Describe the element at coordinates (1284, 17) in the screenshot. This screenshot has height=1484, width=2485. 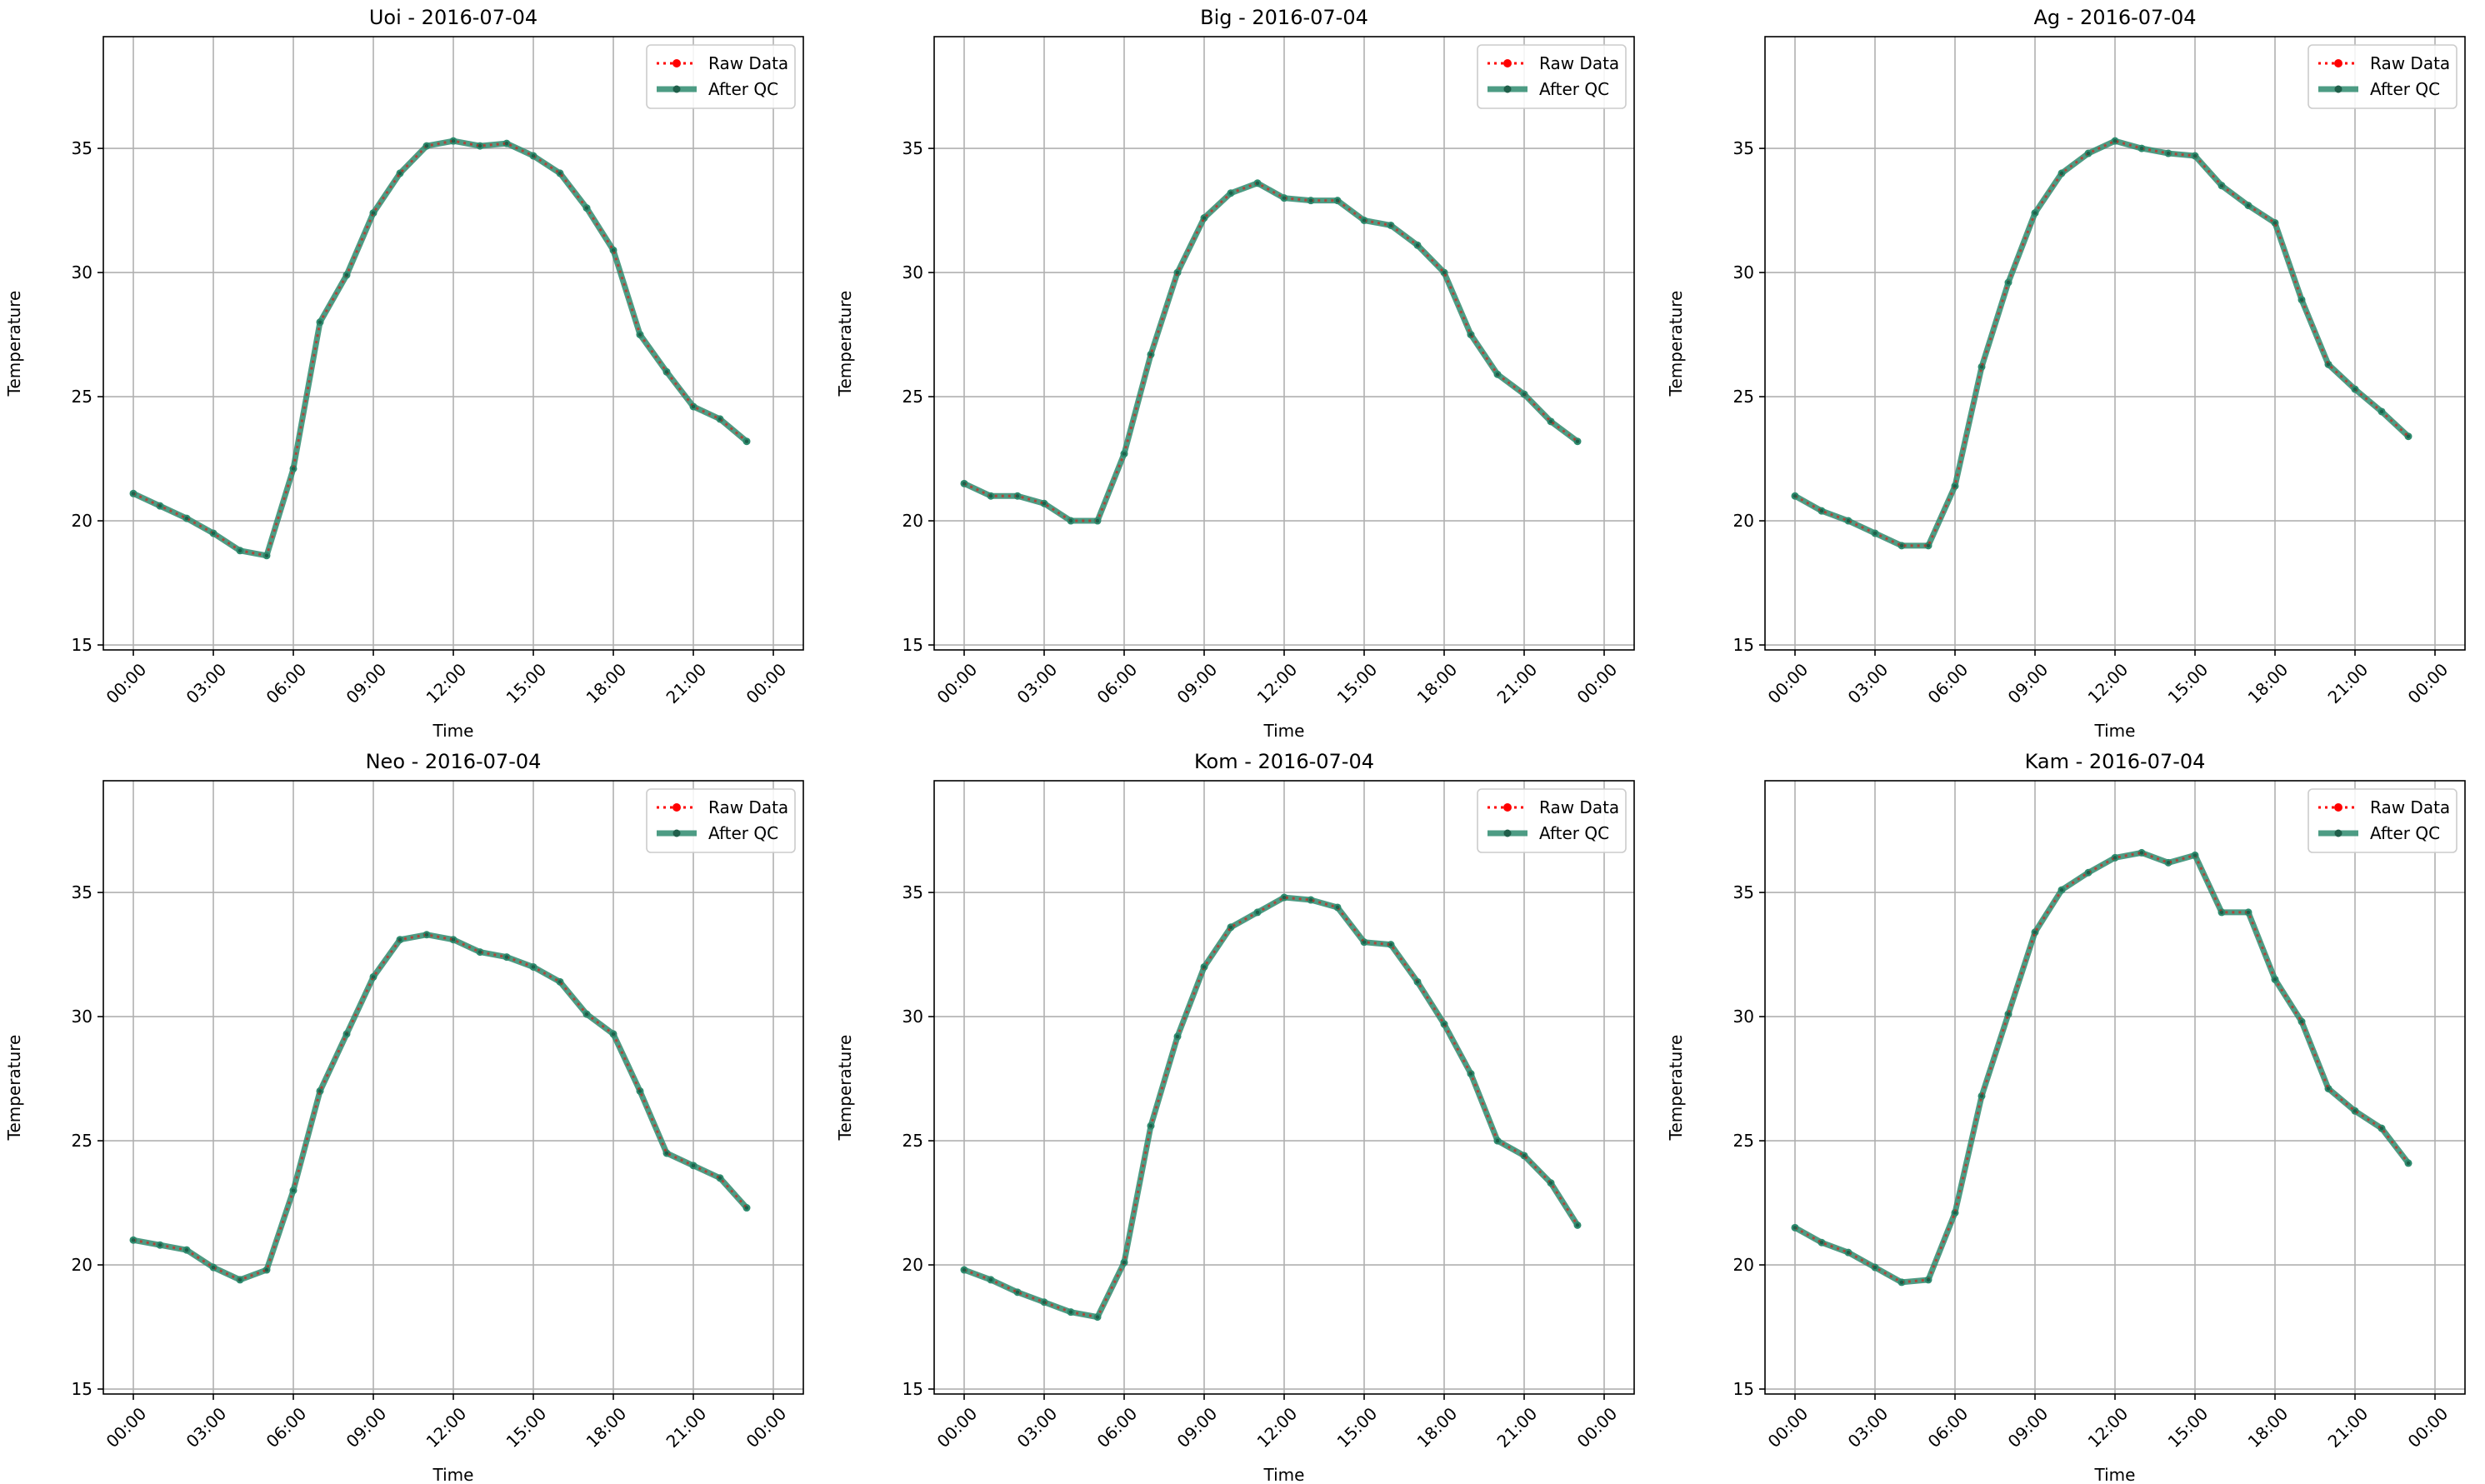
I see `chart-title: Big - 2016-07-04` at that location.